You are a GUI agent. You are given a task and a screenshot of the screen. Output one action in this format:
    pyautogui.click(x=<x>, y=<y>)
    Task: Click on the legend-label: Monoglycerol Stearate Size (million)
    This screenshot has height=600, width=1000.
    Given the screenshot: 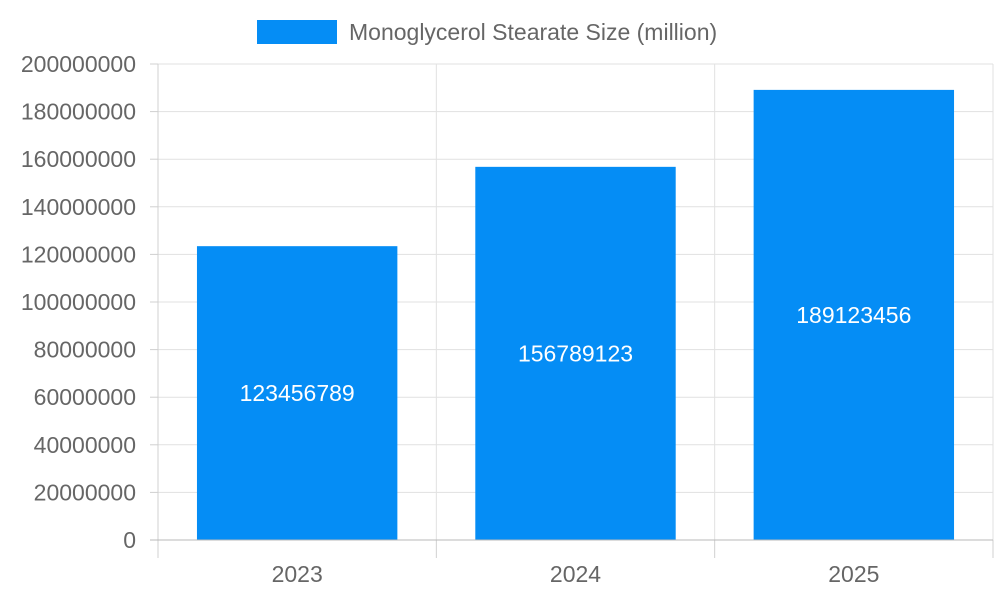 What is the action you would take?
    pyautogui.click(x=533, y=32)
    